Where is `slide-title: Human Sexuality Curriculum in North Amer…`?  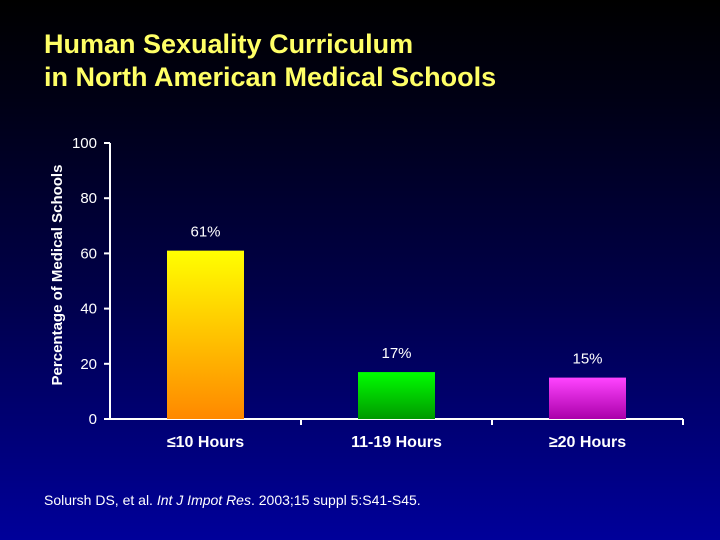
slide-title: Human Sexuality Curriculum in North Amer… is located at coordinates (270, 61).